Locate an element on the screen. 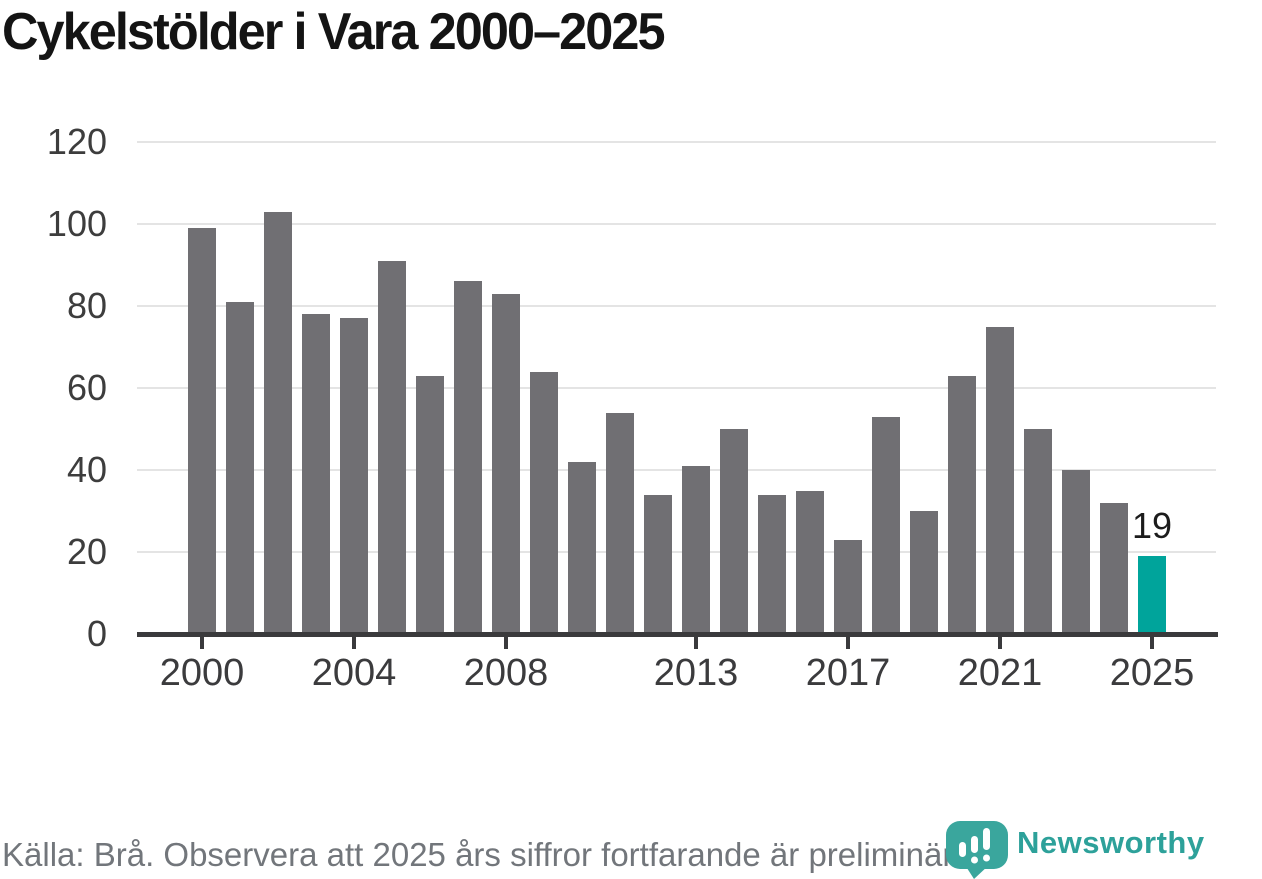 Image resolution: width=1262 pixels, height=879 pixels. y-axis-label-60: 60 is located at coordinates (86, 387).